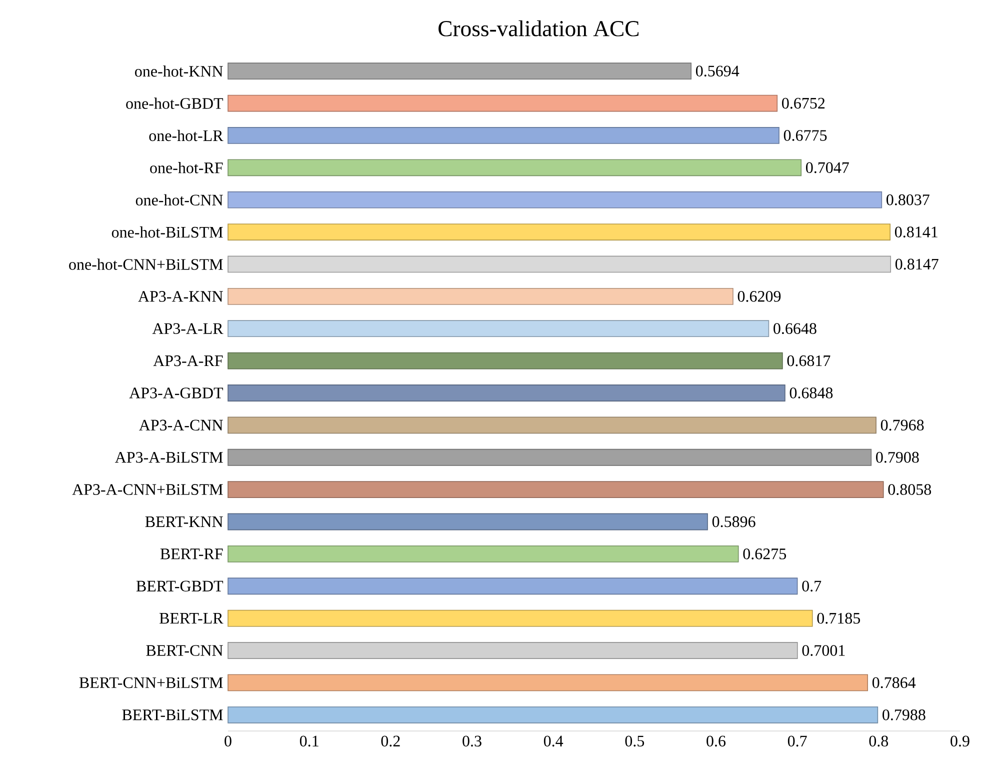 The width and height of the screenshot is (982, 767). What do you see at coordinates (180, 425) in the screenshot?
I see `y-tick-label: AP3-A-CNN` at bounding box center [180, 425].